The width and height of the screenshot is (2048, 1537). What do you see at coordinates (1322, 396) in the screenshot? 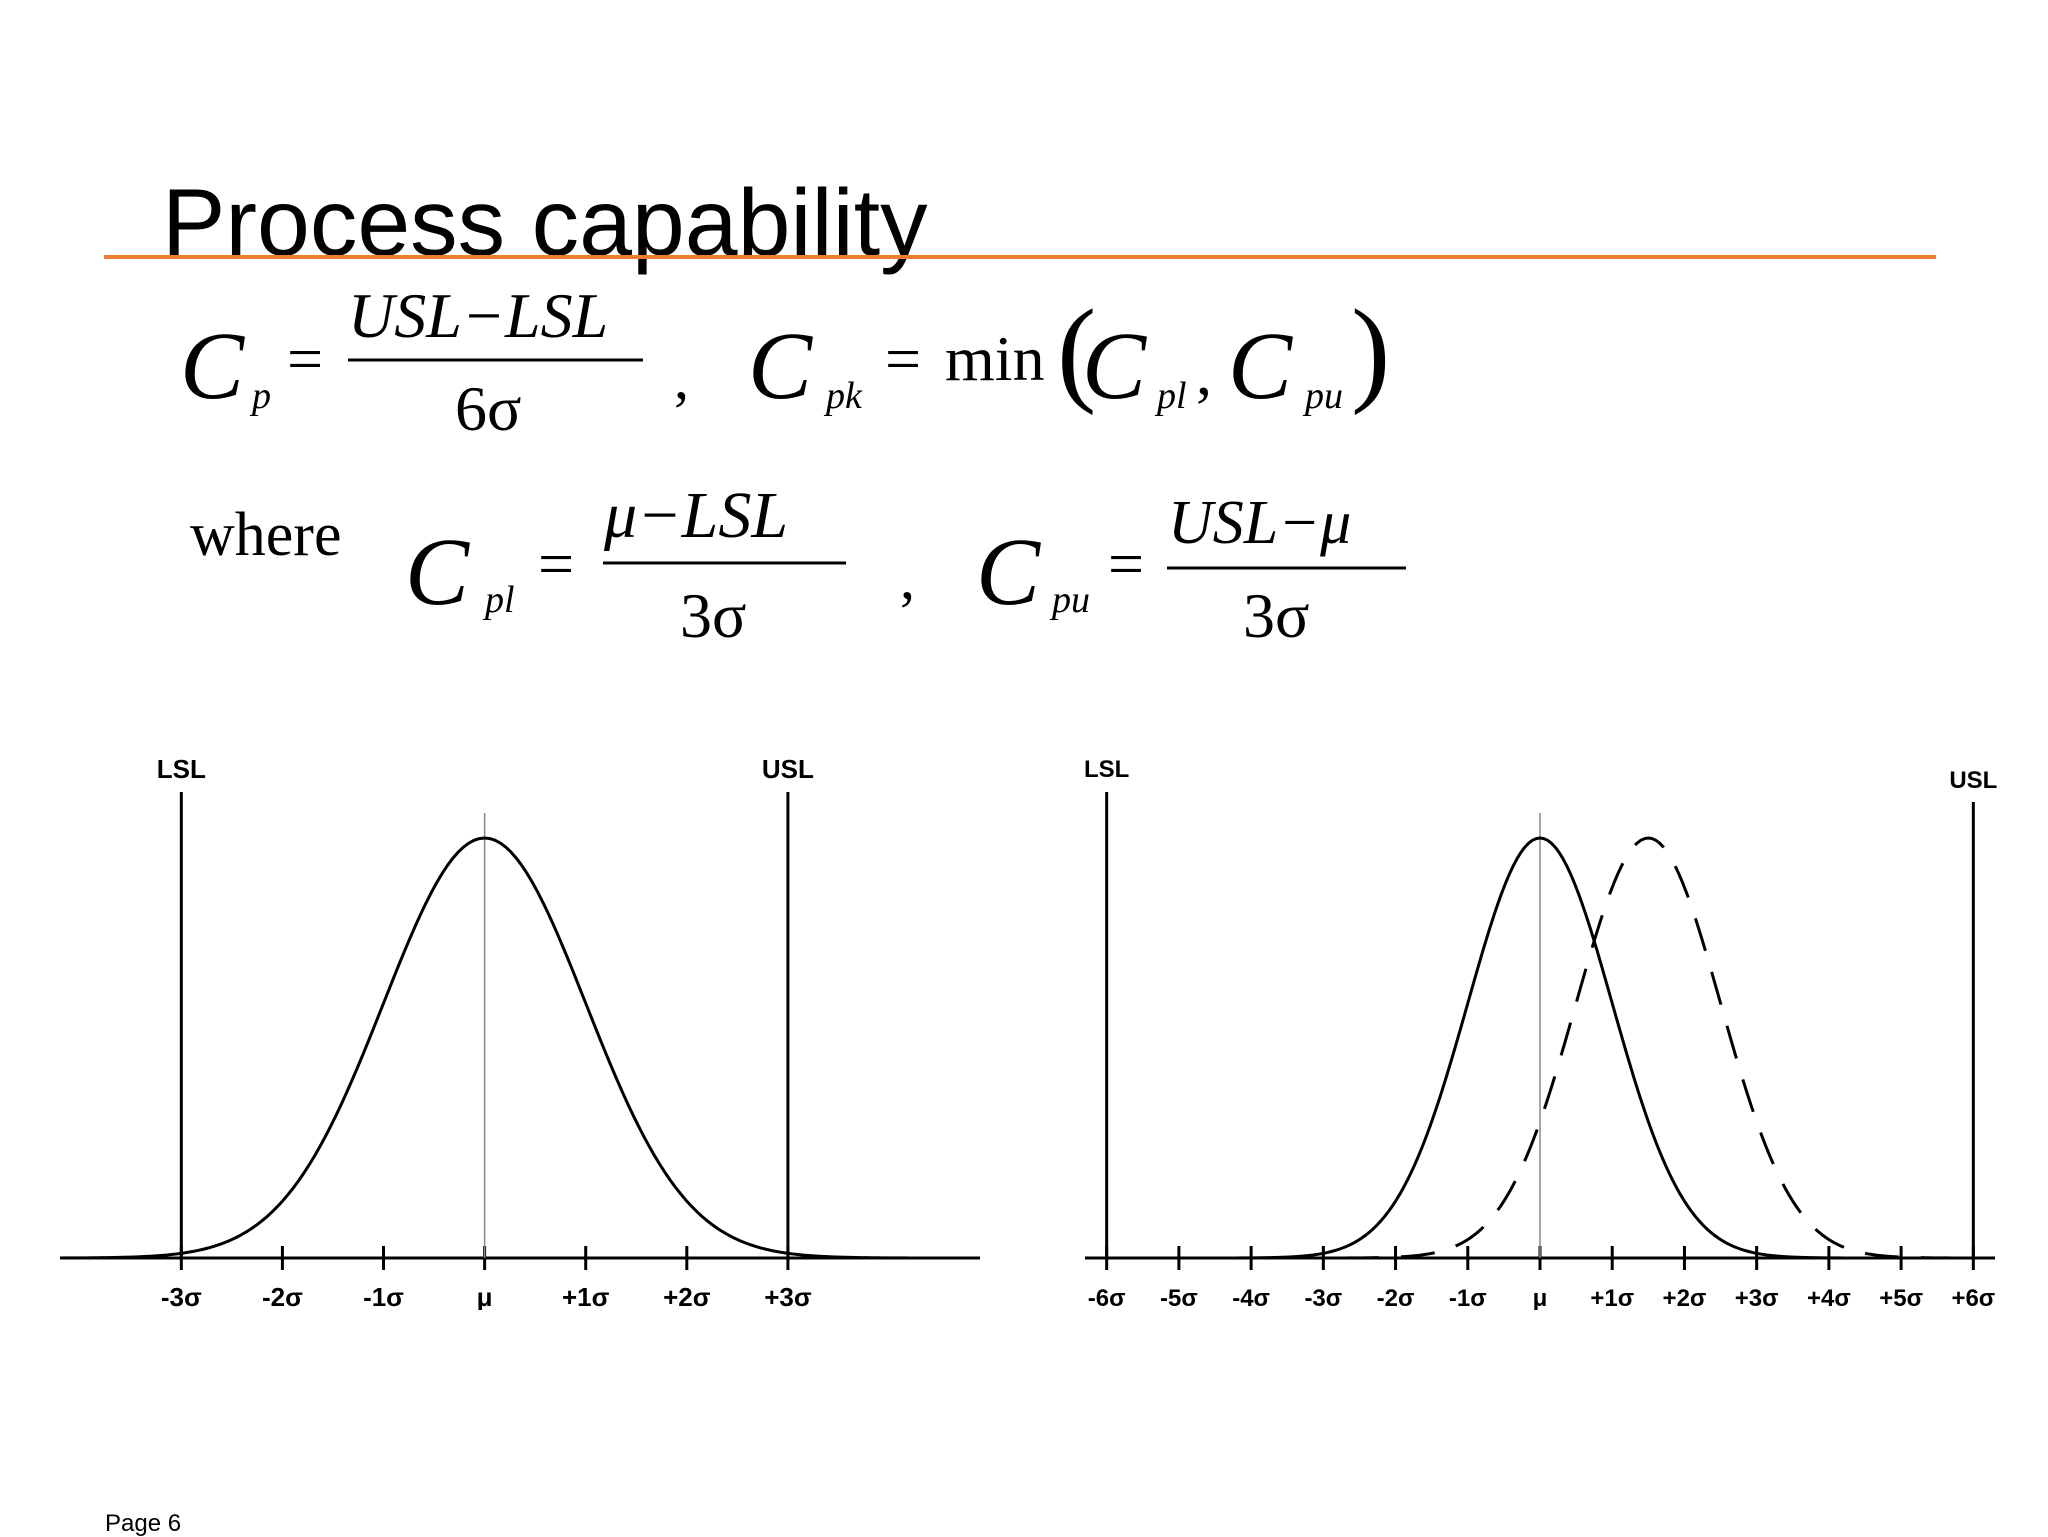
I see `cpk-arg2-subscript: pu` at bounding box center [1322, 396].